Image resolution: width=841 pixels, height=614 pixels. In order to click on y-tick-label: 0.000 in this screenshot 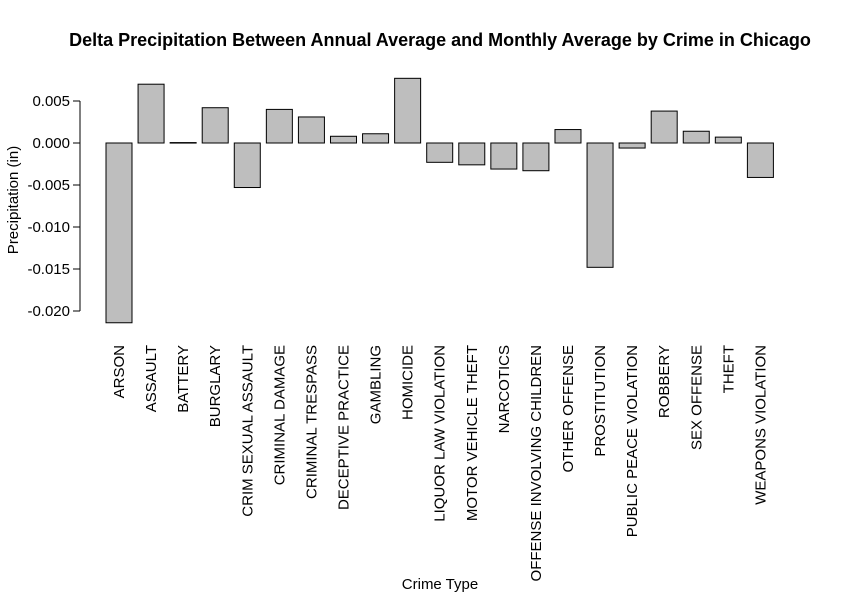, I will do `click(51, 143)`.